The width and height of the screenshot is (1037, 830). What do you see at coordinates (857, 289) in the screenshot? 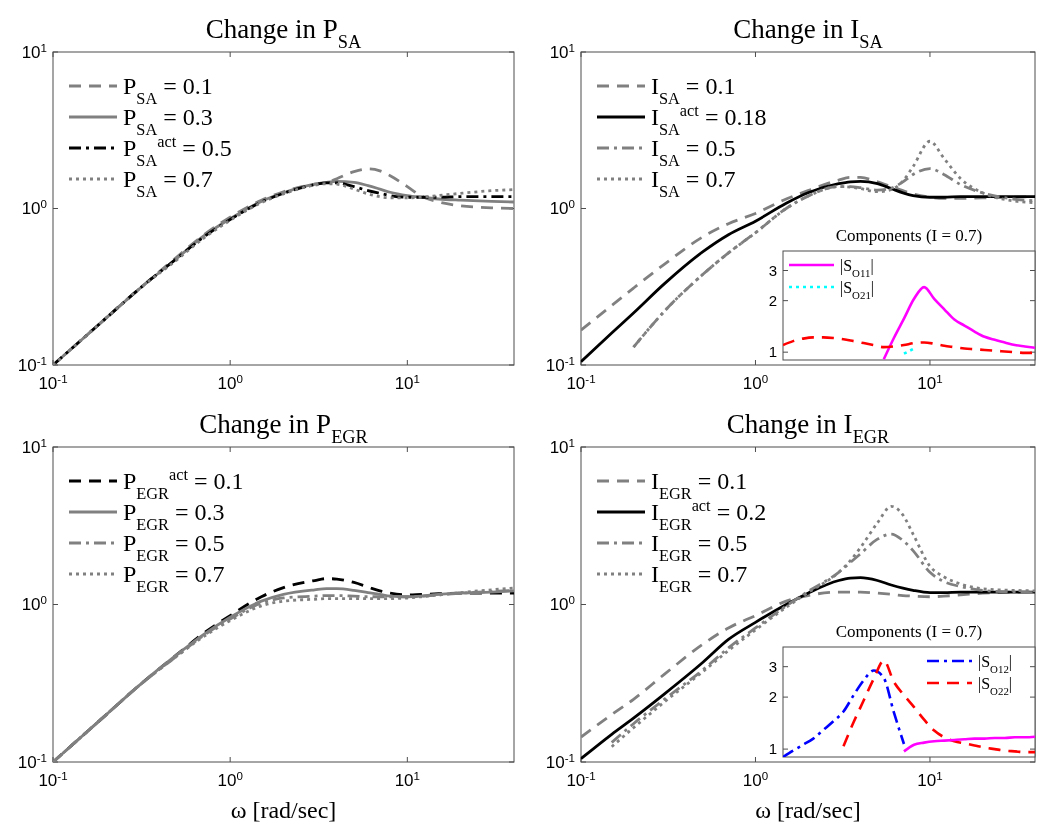
I see `legend-label: |S$_{O21}$|` at bounding box center [857, 289].